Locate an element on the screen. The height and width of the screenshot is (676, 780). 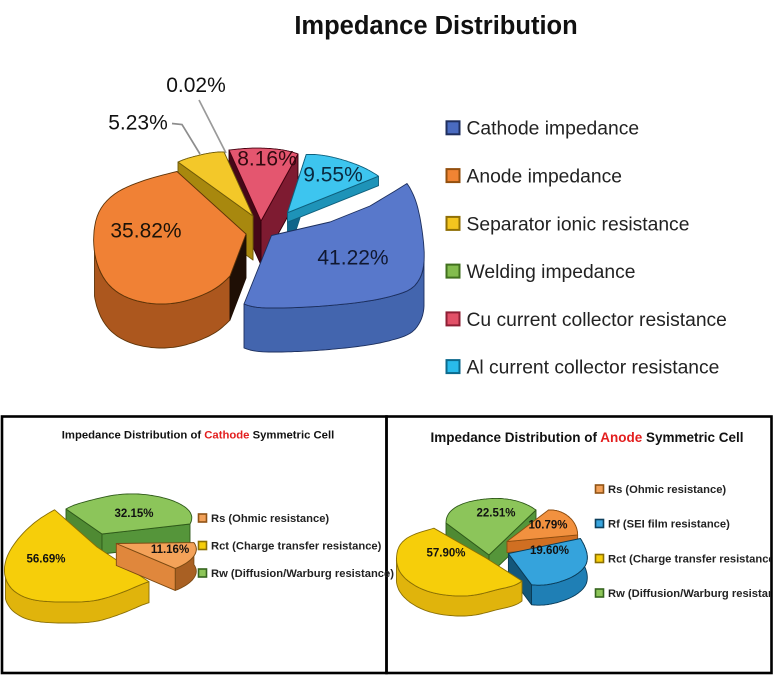
svg-text: 8.16% is located at coordinates (267, 159).